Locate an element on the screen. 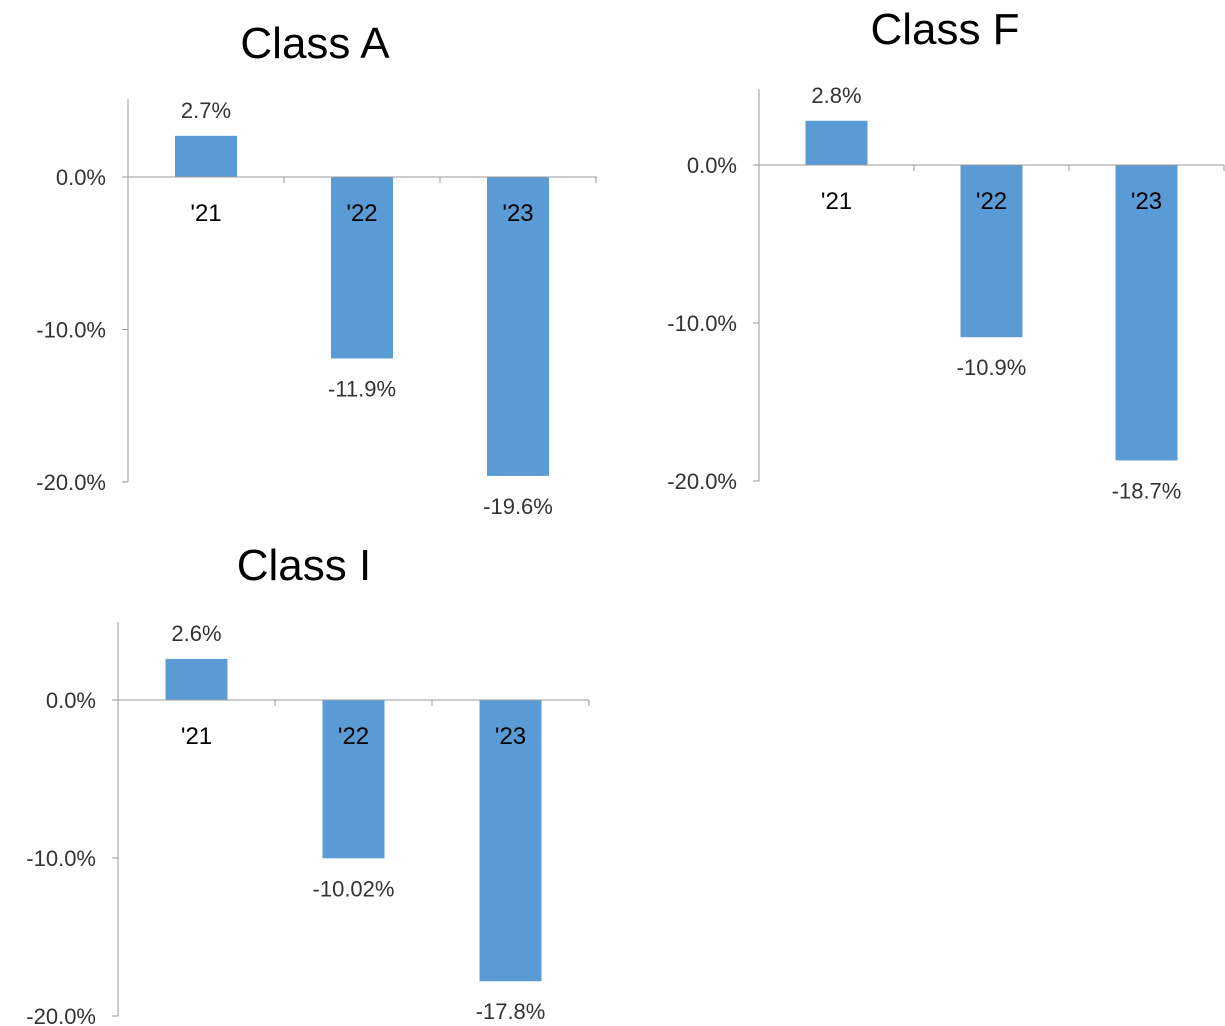 This screenshot has height=1026, width=1225. data-label: -10.9% is located at coordinates (992, 367).